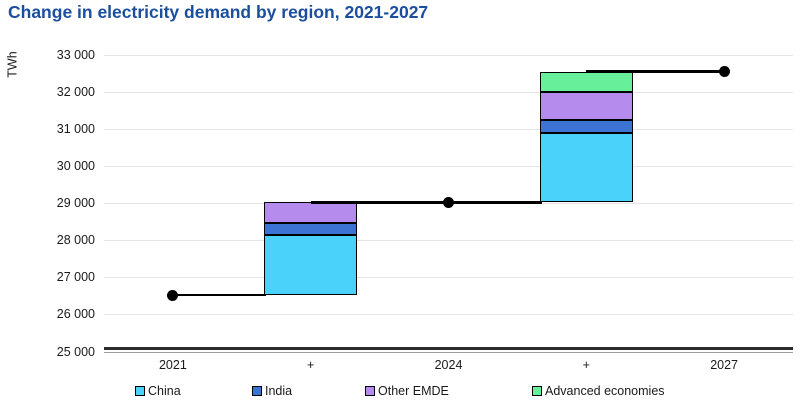  I want to click on legend-item-other-emde: Other EMDE, so click(407, 391).